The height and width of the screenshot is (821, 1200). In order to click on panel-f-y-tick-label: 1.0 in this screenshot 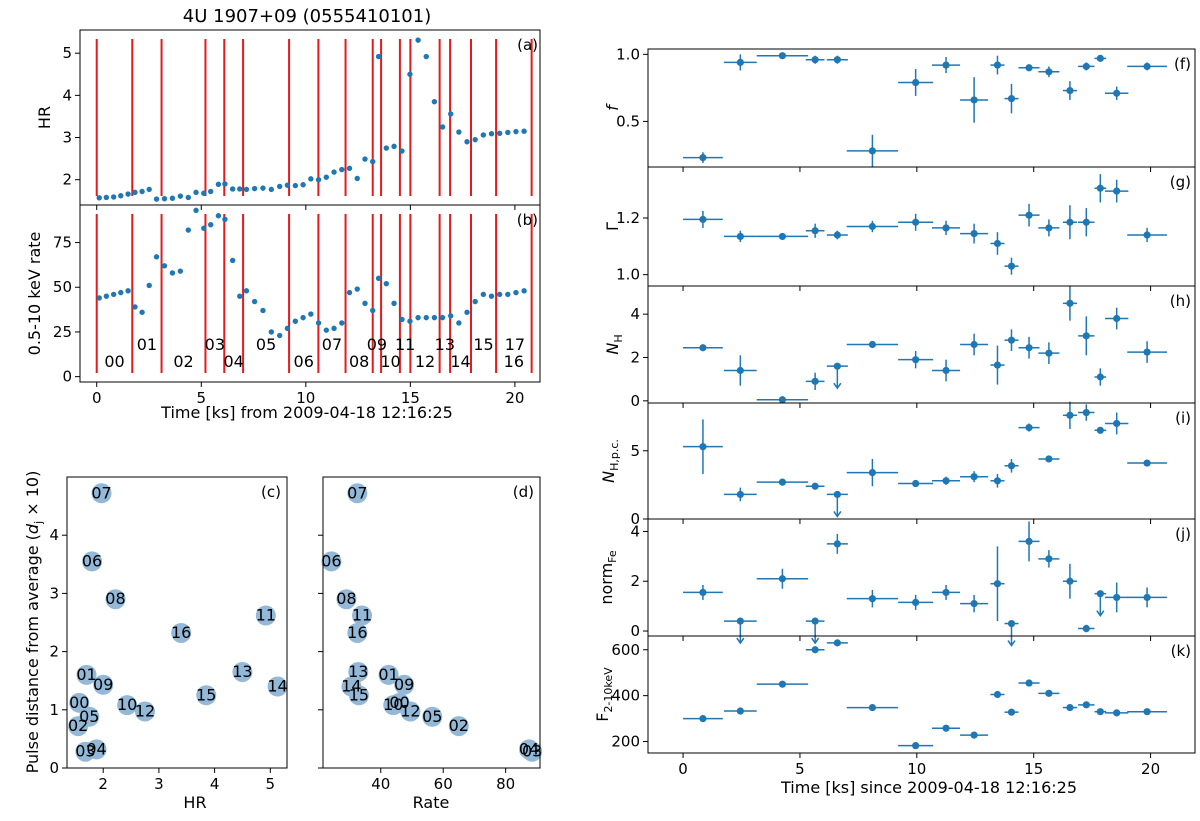, I will do `click(628, 54)`.